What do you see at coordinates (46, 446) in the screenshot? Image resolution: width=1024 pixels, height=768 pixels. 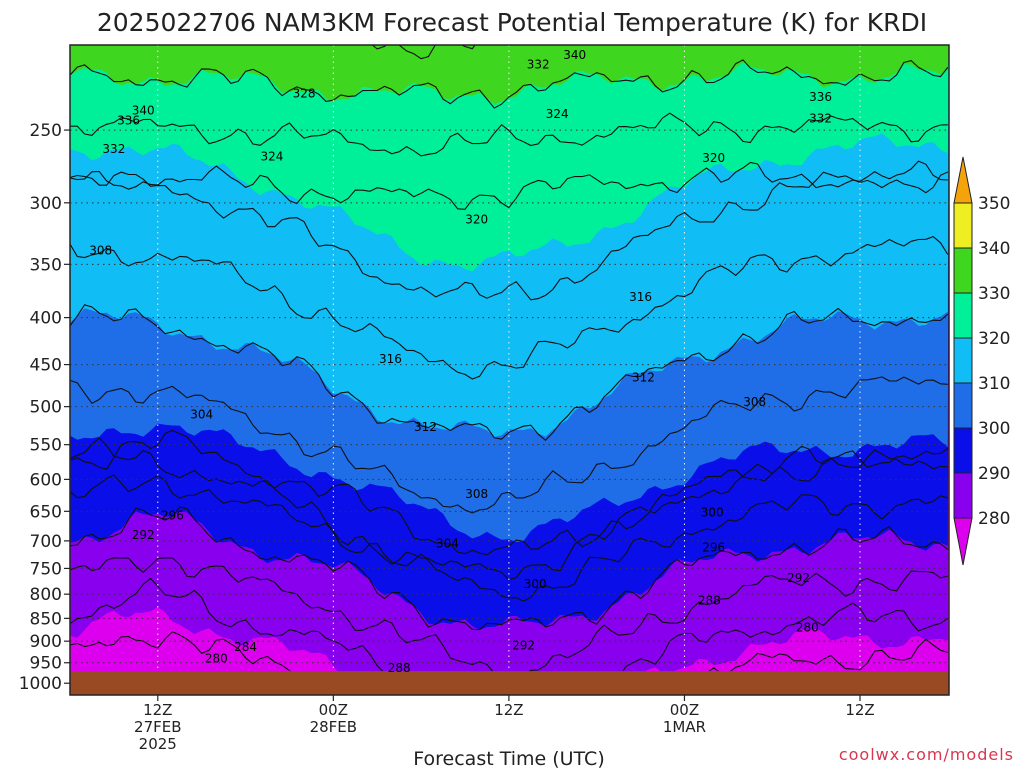 I see `y-tick-label-550: 550` at bounding box center [46, 446].